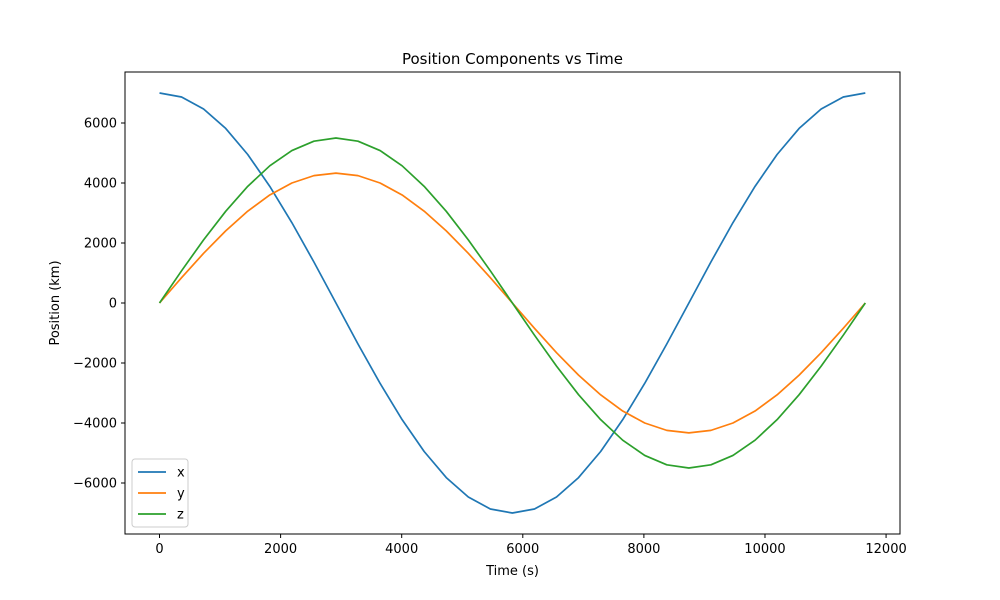 The width and height of the screenshot is (1000, 600). What do you see at coordinates (99, 304) in the screenshot?
I see `y-axis: −6000 −4000 −2000 0 2000 4000 6000` at bounding box center [99, 304].